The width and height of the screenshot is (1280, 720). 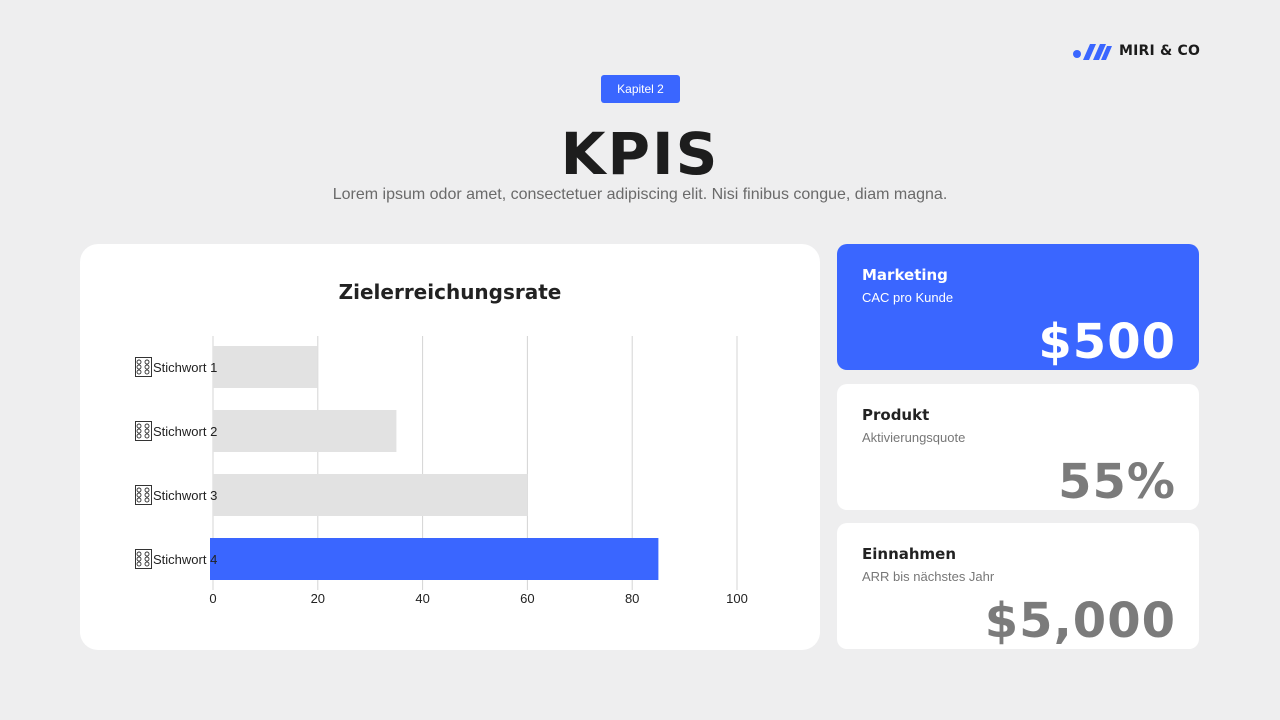 What do you see at coordinates (1018, 447) in the screenshot?
I see `kpi-card-produkt: Produkt Aktivierungsquote 55%` at bounding box center [1018, 447].